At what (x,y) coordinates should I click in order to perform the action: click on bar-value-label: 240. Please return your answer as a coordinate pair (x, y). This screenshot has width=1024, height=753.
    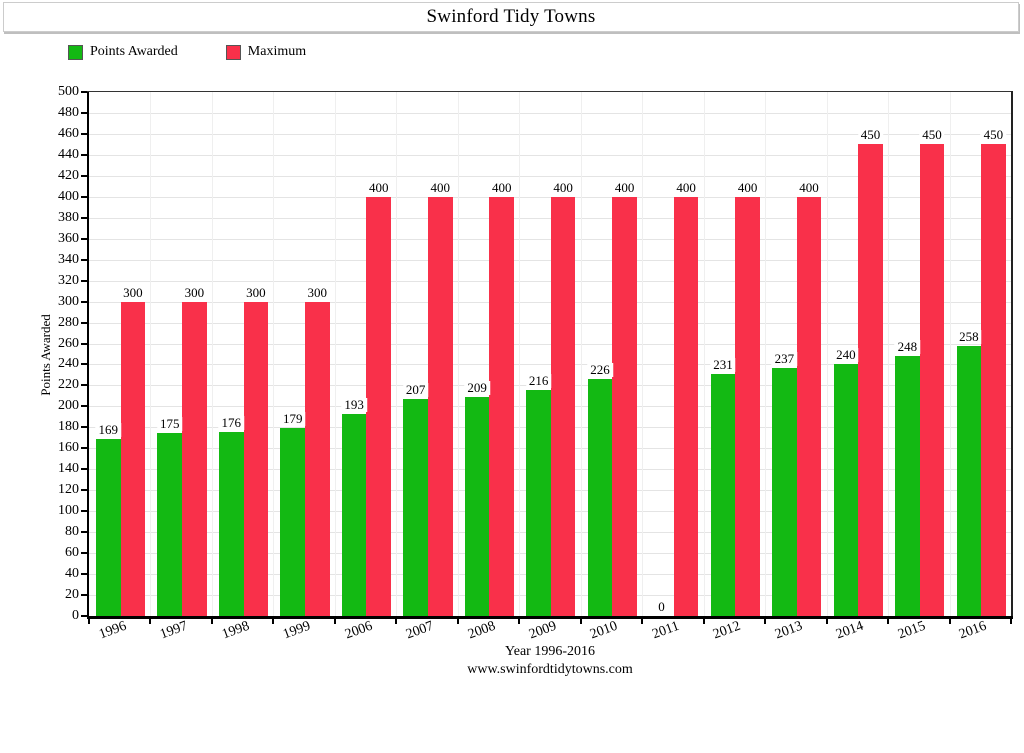
    Looking at the image, I should click on (846, 355).